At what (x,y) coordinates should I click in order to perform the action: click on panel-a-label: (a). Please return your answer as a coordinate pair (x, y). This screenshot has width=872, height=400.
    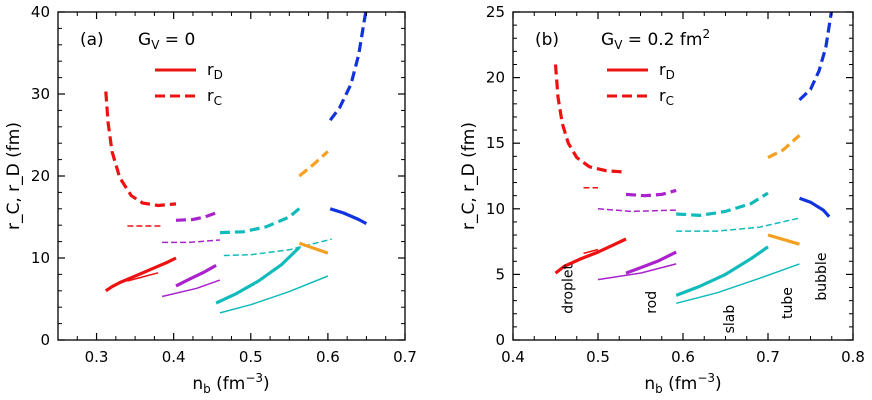
    Looking at the image, I should click on (92, 40).